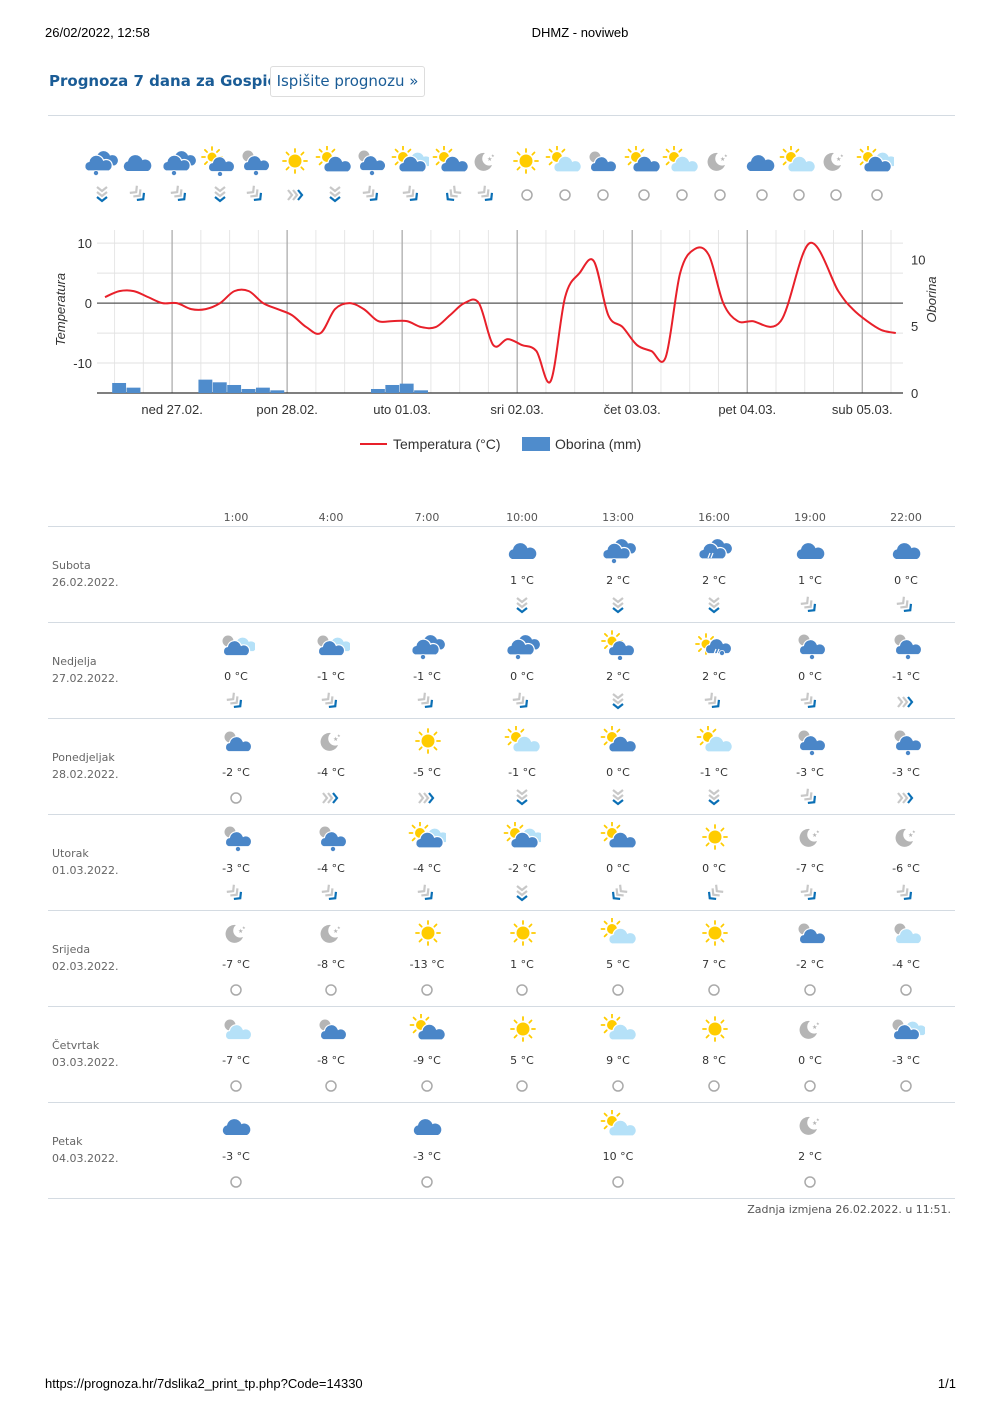  What do you see at coordinates (914, 393) in the screenshot?
I see `y2-tick-label: 0` at bounding box center [914, 393].